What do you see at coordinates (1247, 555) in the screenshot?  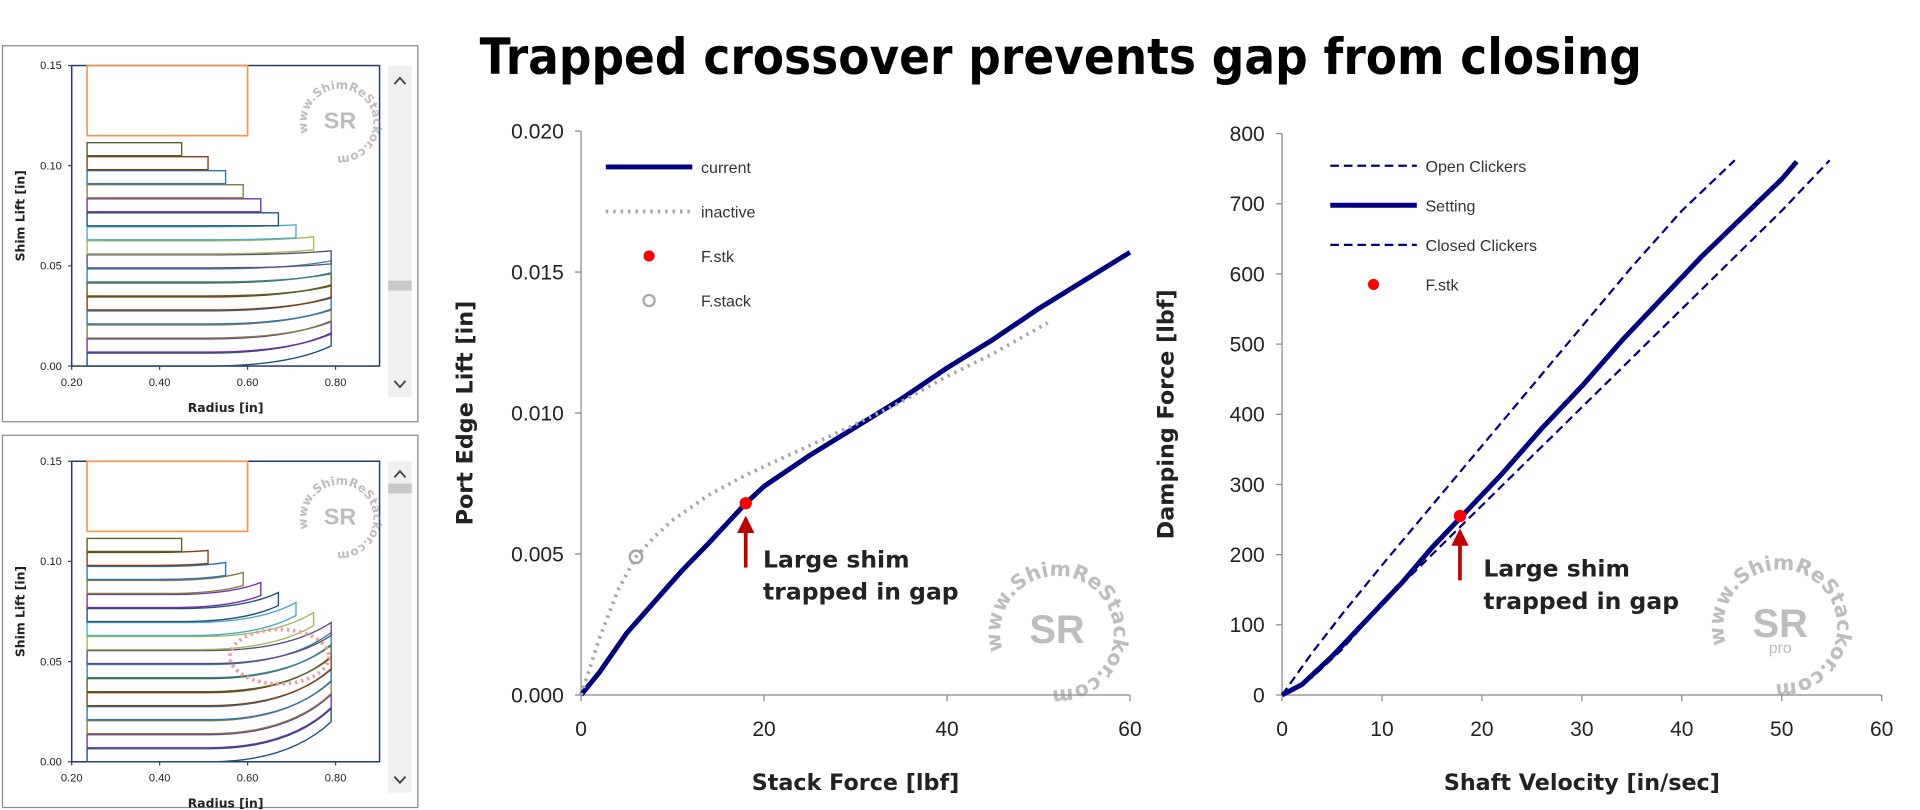 I see `y-tick-label: 200` at bounding box center [1247, 555].